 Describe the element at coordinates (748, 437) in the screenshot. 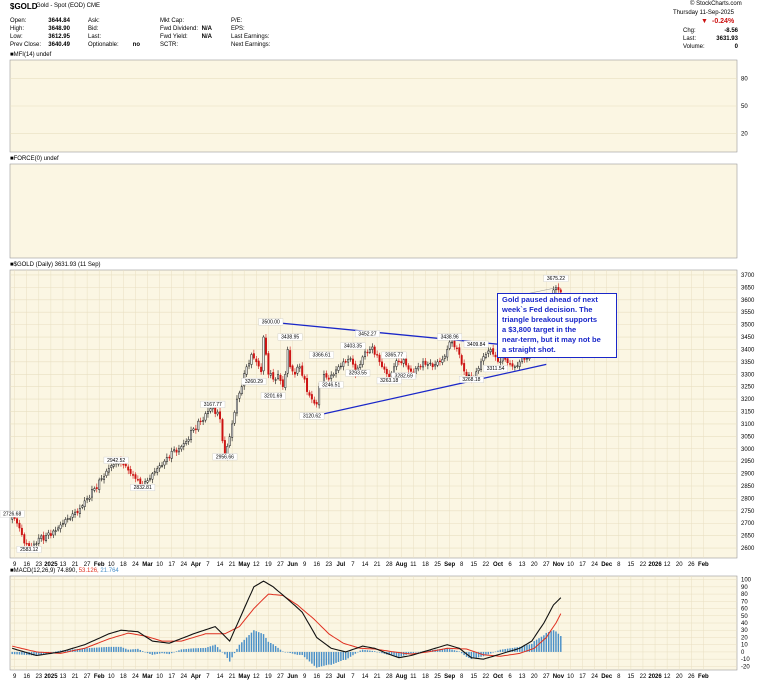

I see `price-tick-label: 3050` at that location.